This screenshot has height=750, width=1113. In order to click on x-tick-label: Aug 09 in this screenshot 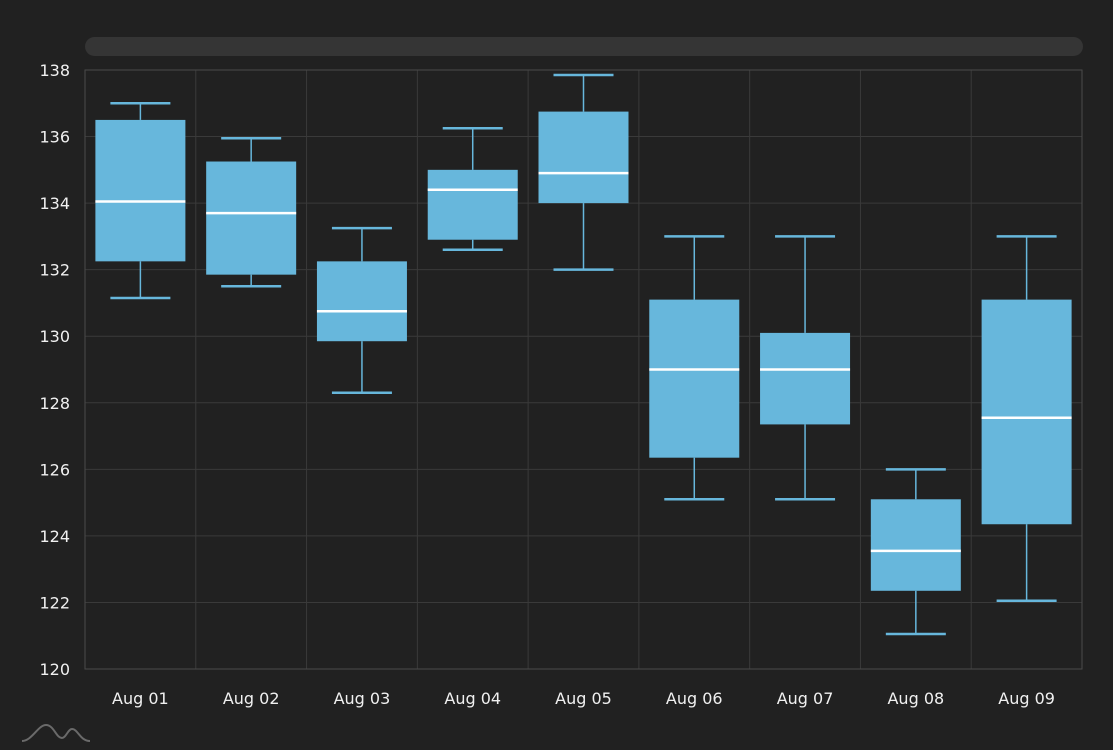, I will do `click(1026, 698)`.